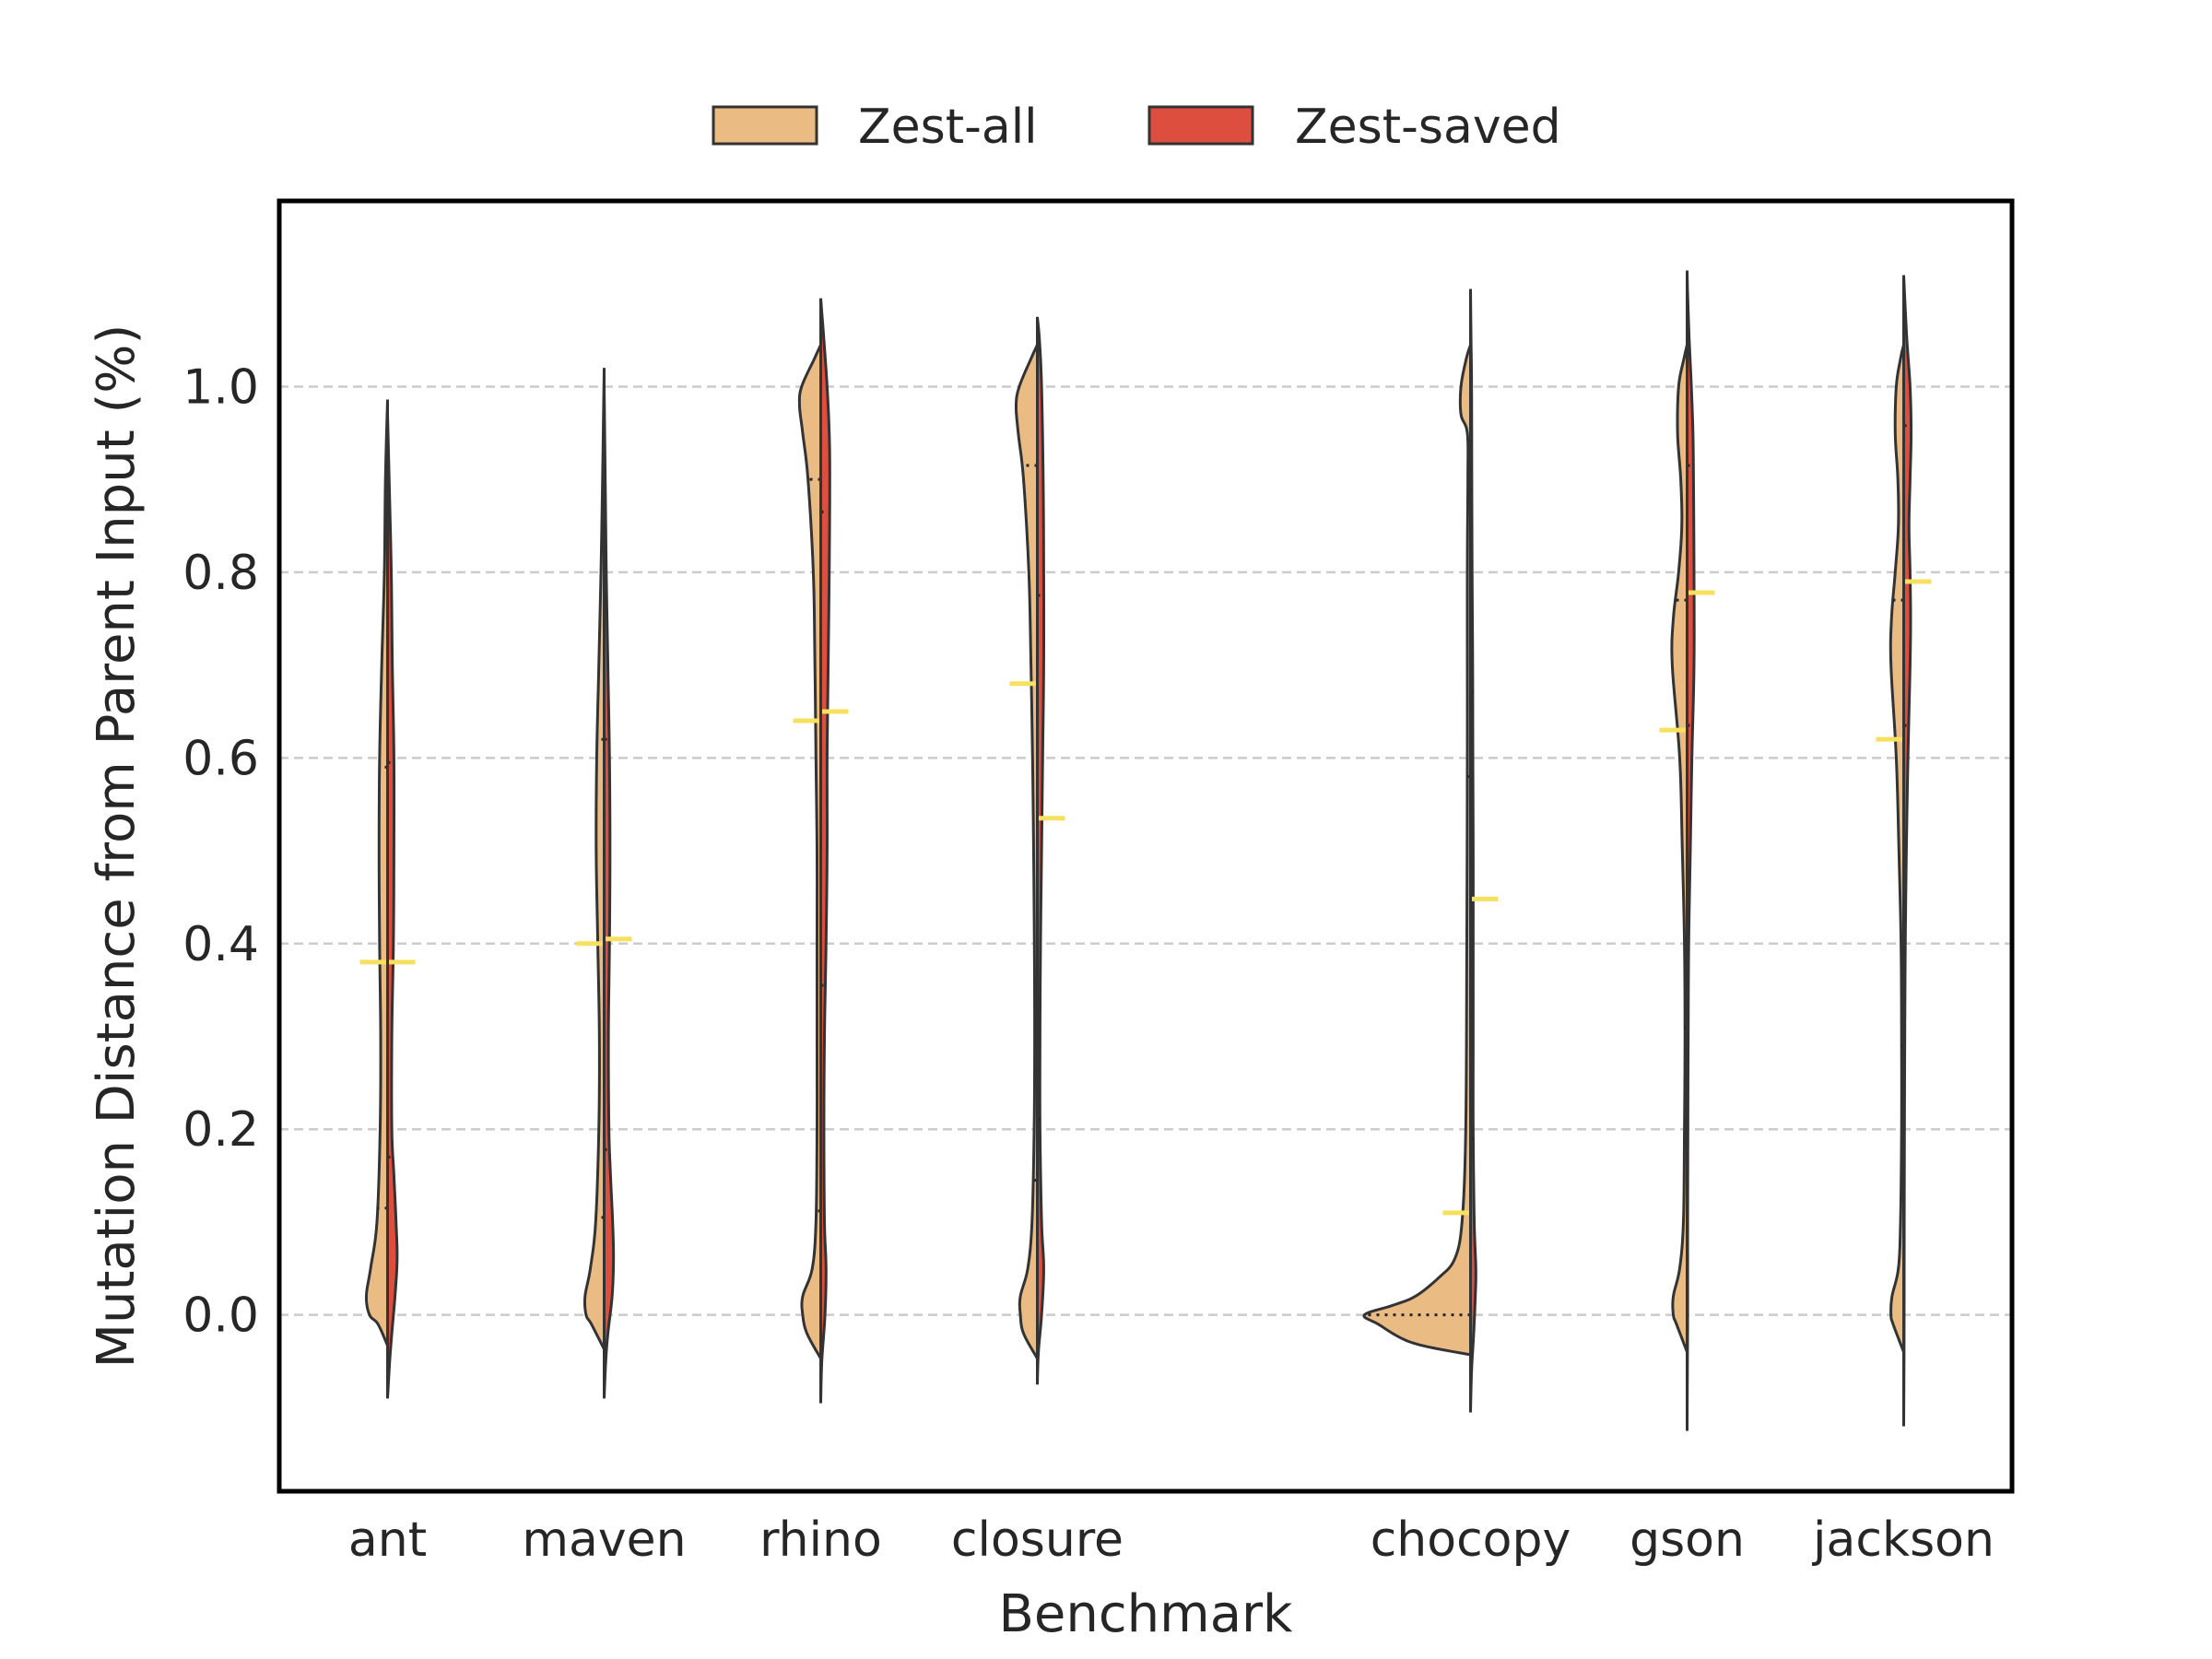  I want to click on violin-zest-all-chocopy, so click(1417, 850).